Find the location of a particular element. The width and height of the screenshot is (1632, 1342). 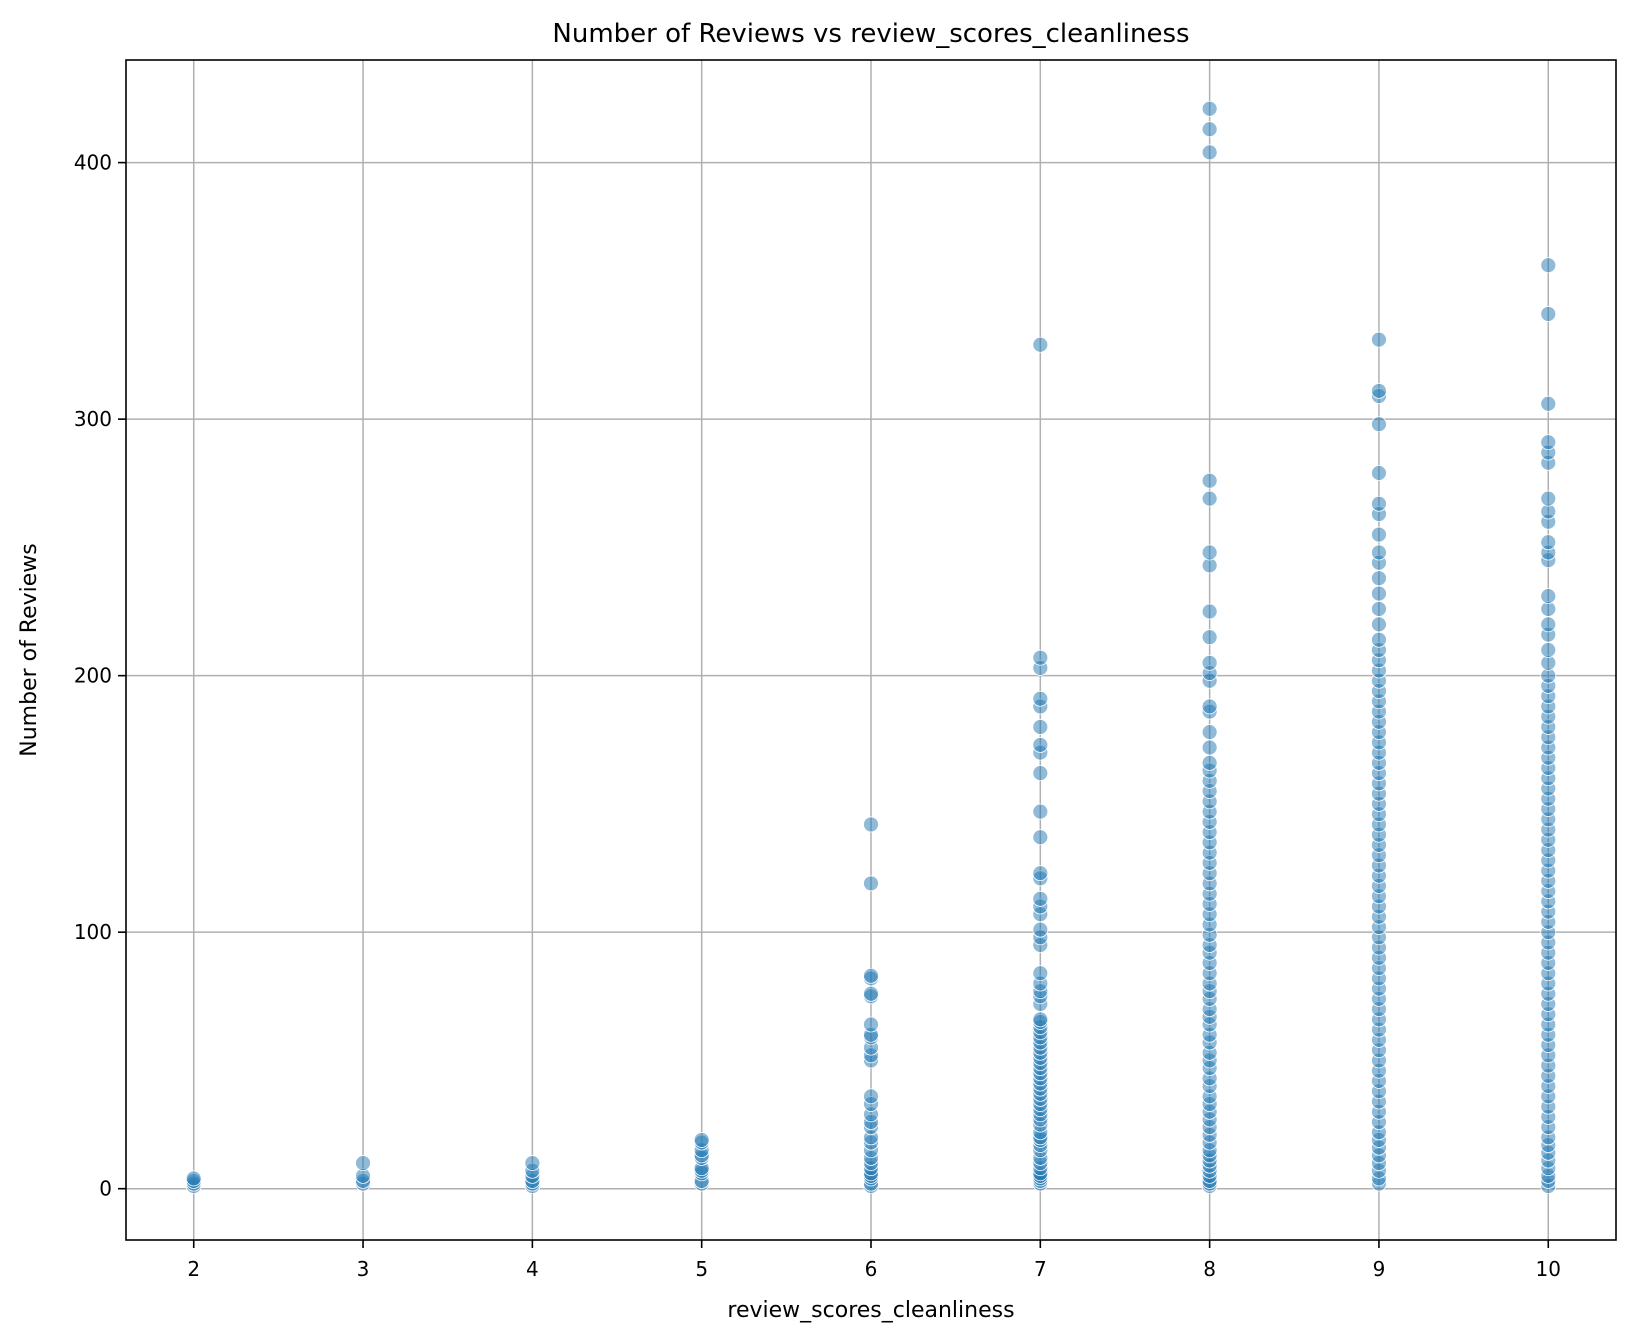

y-tick-label: 400 is located at coordinates (93, 163).